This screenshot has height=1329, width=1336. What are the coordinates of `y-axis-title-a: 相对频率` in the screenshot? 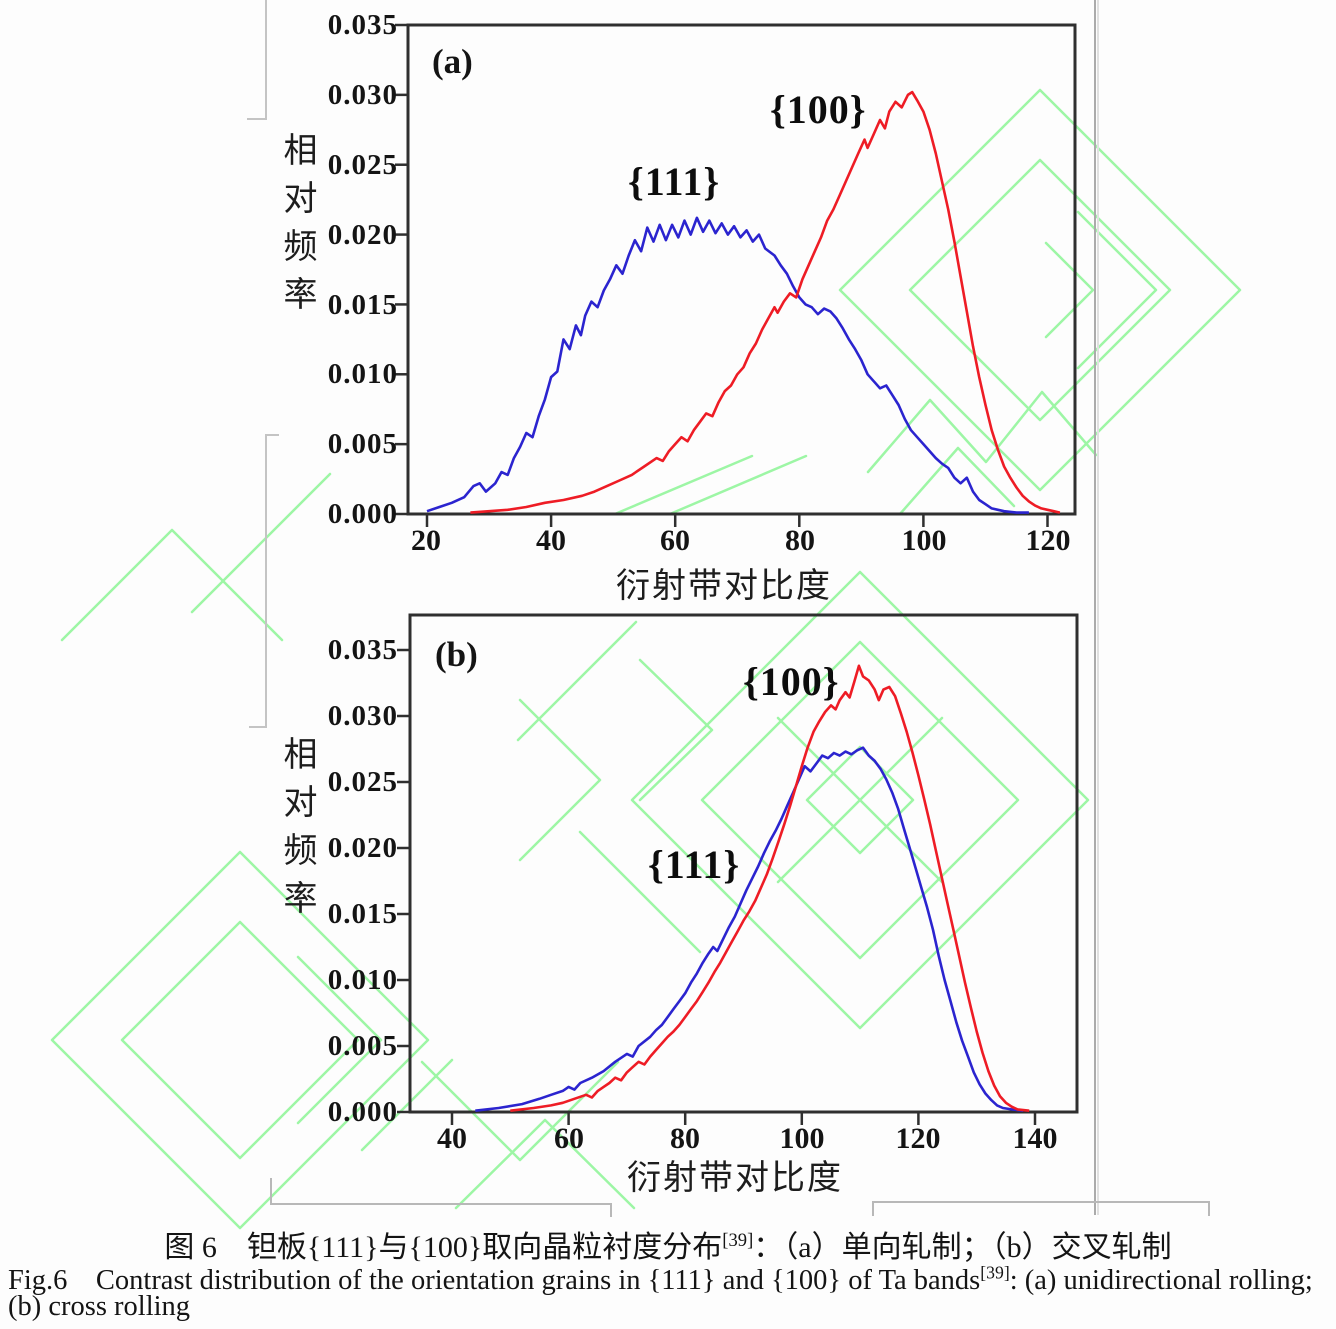 It's located at (296, 228).